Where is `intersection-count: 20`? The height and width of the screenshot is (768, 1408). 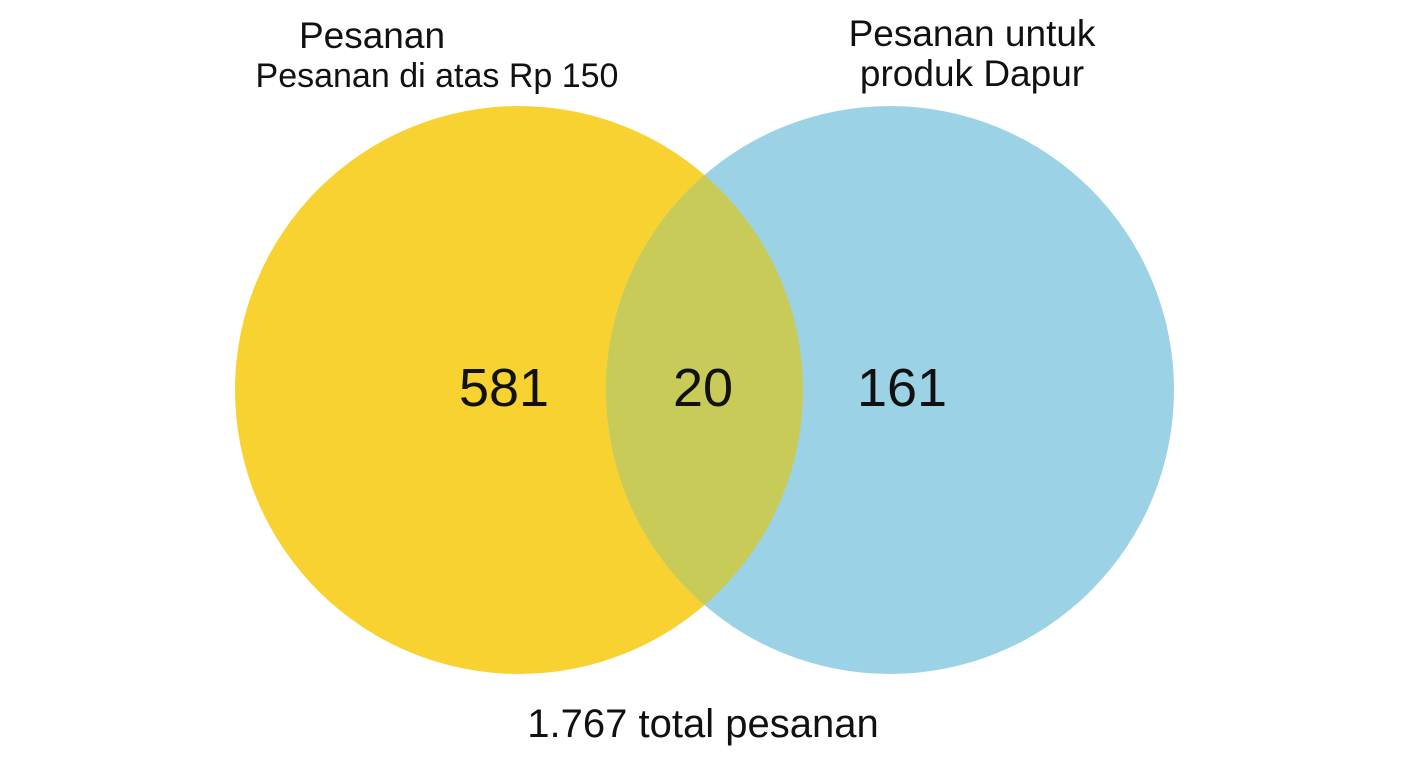 intersection-count: 20 is located at coordinates (703, 388).